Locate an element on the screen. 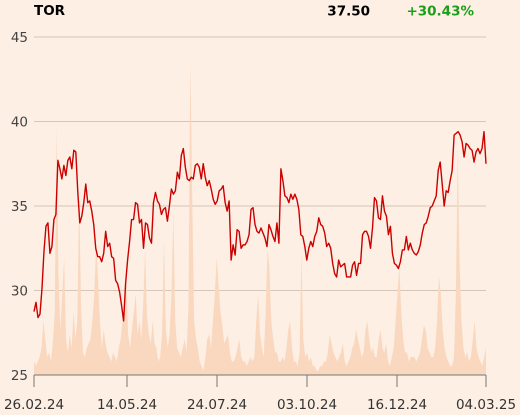 The image size is (520, 415). y-tick-label: 30 is located at coordinates (19, 292).